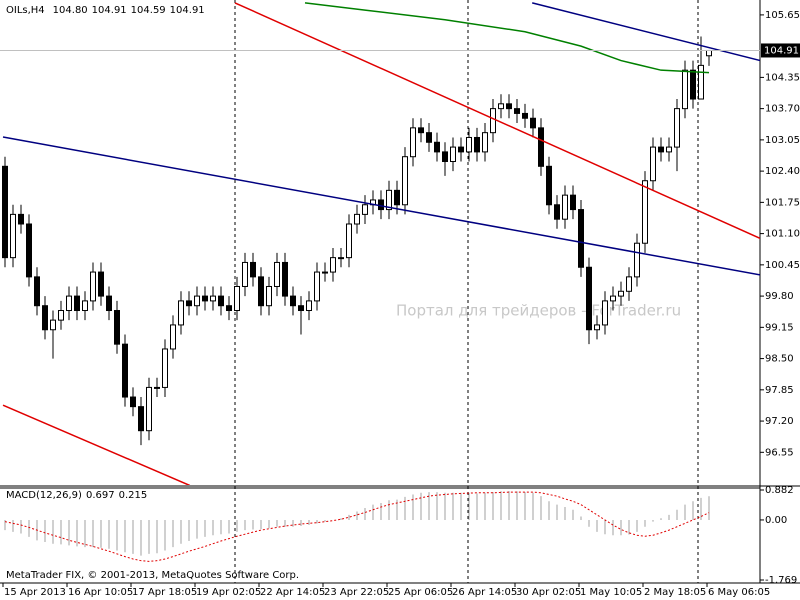 The width and height of the screenshot is (800, 600). Describe the element at coordinates (292, 592) in the screenshot. I see `x-tick-label: 22 Apr 14:05` at that location.